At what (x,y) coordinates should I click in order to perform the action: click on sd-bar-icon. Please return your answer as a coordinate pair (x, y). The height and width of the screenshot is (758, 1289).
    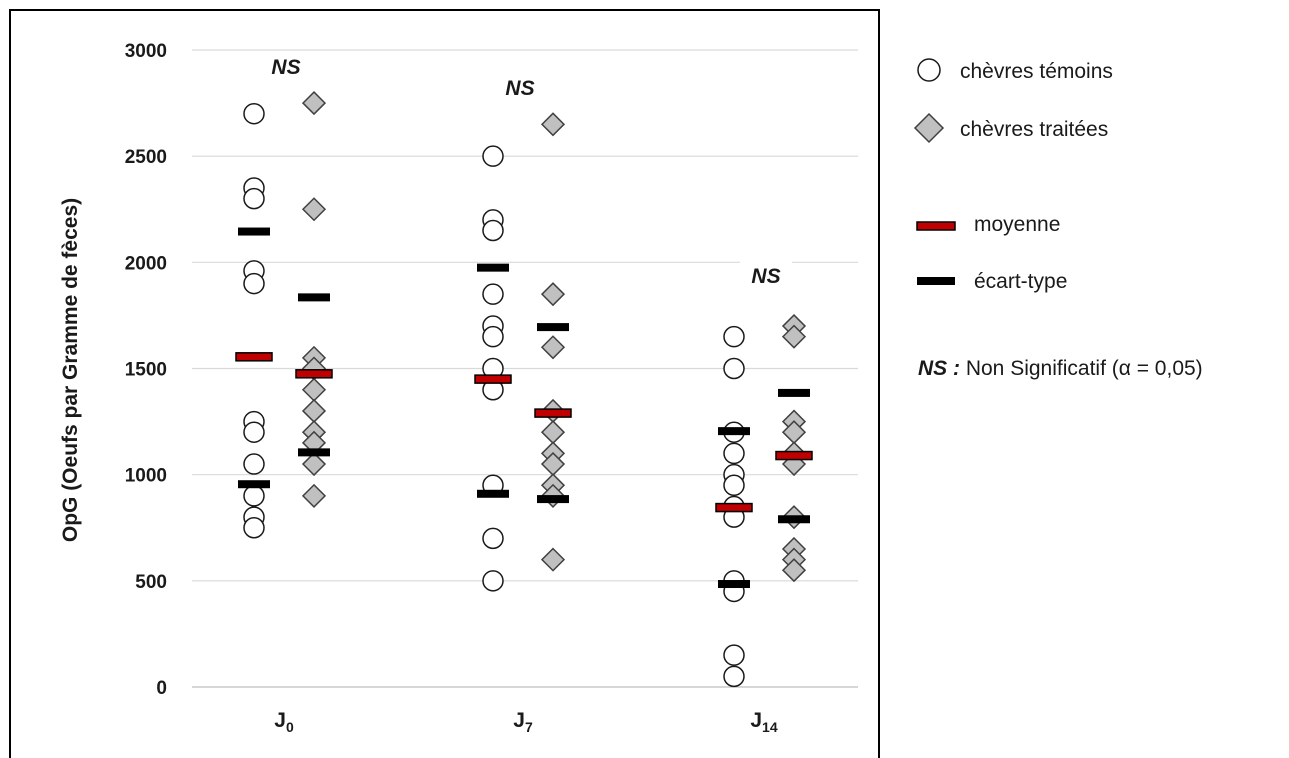
    Looking at the image, I should click on (936, 281).